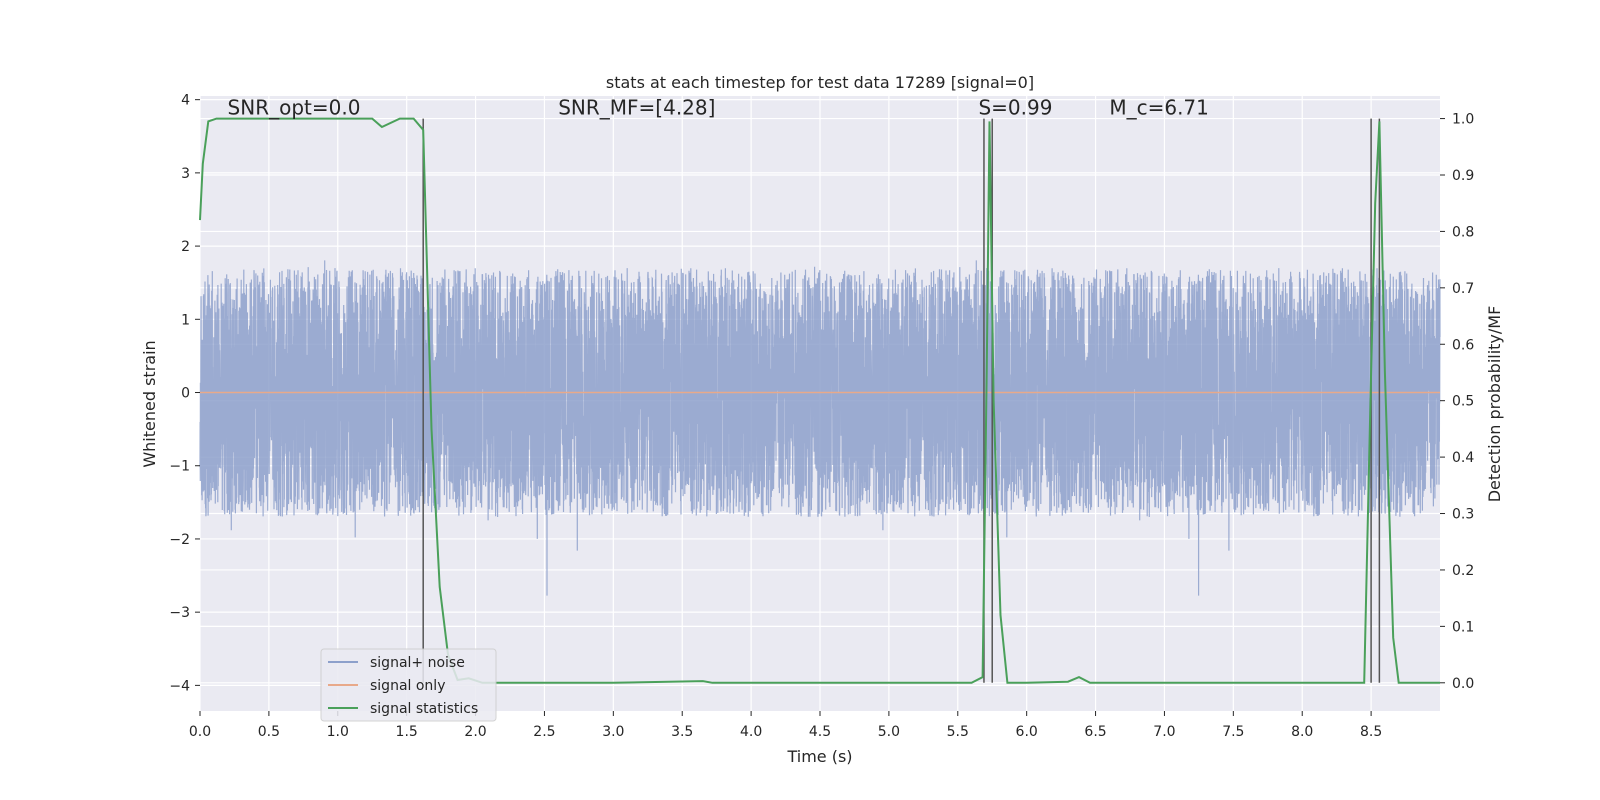 This screenshot has height=800, width=1600. What do you see at coordinates (1463, 684) in the screenshot?
I see `y-right-tick-label: 0.0` at bounding box center [1463, 684].